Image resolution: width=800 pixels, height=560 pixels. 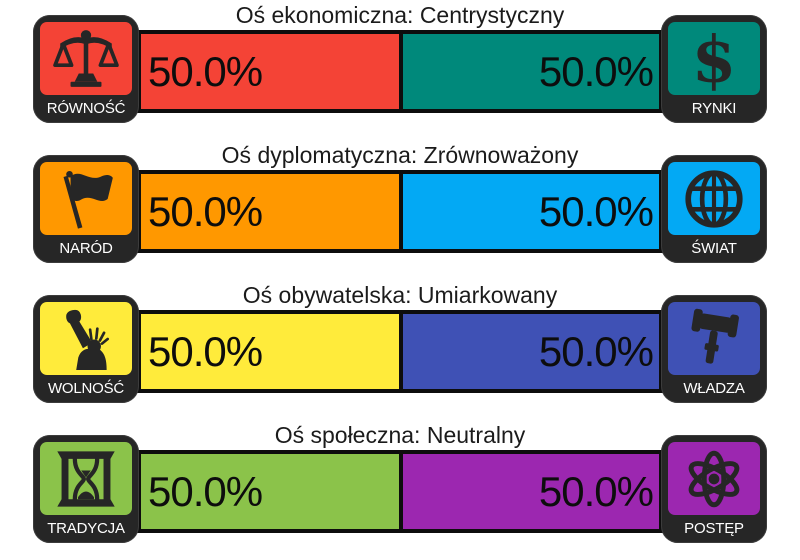 I want to click on tile-markets: $ RYNKI, so click(x=714, y=69).